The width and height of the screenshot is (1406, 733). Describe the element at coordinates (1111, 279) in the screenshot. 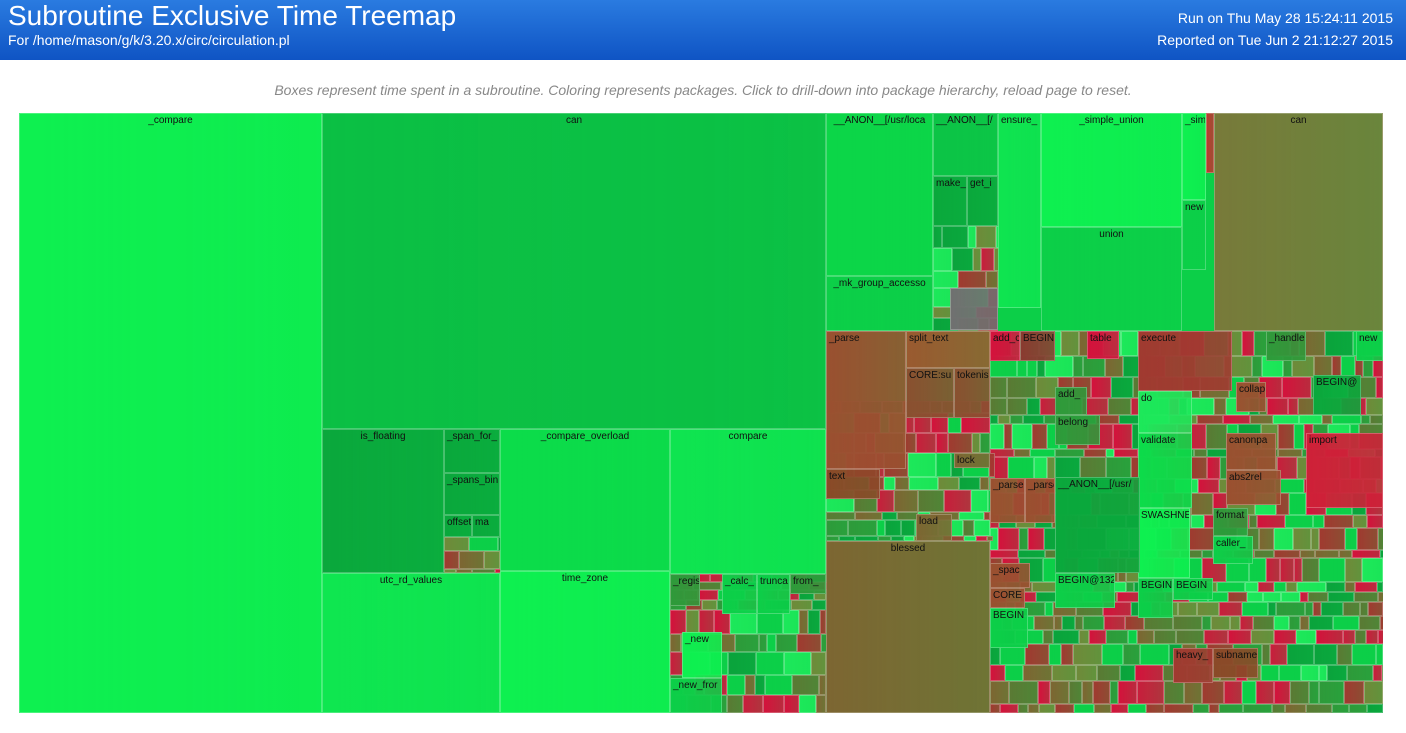

I see `treemap-box: union` at that location.